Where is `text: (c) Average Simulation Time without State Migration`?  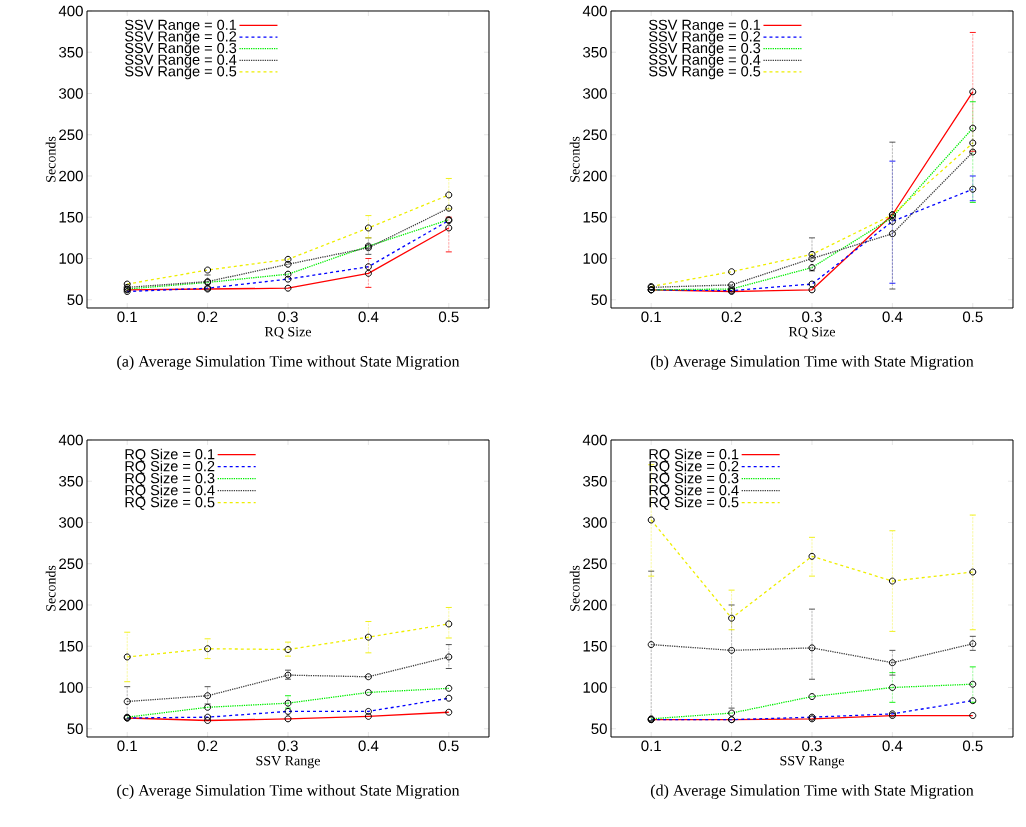 text: (c) Average Simulation Time without State Migration is located at coordinates (288, 792).